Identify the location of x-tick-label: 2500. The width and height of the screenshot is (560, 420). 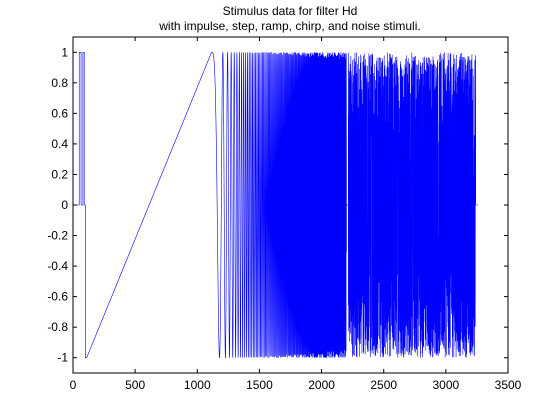
(383, 385).